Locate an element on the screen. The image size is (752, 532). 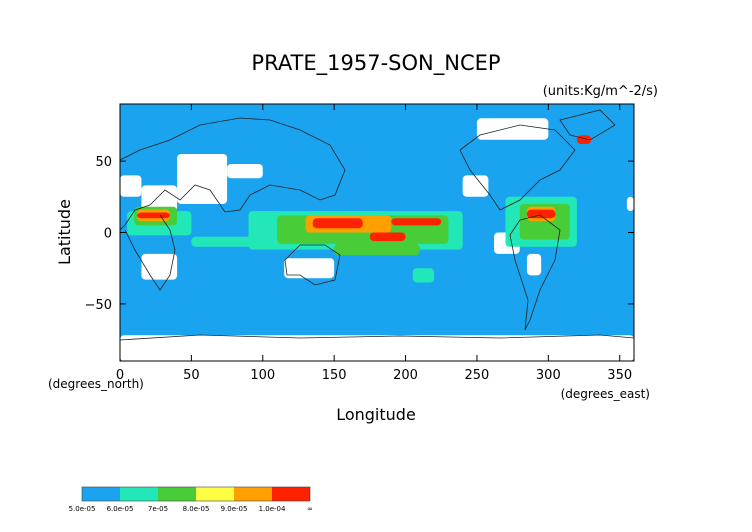
colorbar-label: 8.0e-05 is located at coordinates (196, 509).